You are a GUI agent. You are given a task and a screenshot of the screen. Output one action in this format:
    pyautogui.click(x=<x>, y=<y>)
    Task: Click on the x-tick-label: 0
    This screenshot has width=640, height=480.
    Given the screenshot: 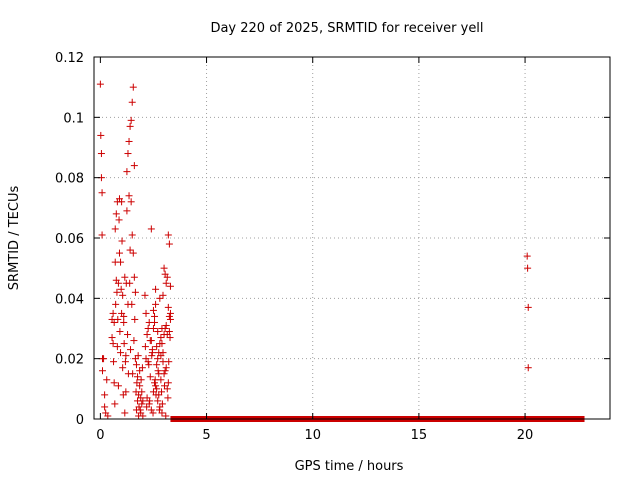 What is the action you would take?
    pyautogui.click(x=100, y=435)
    